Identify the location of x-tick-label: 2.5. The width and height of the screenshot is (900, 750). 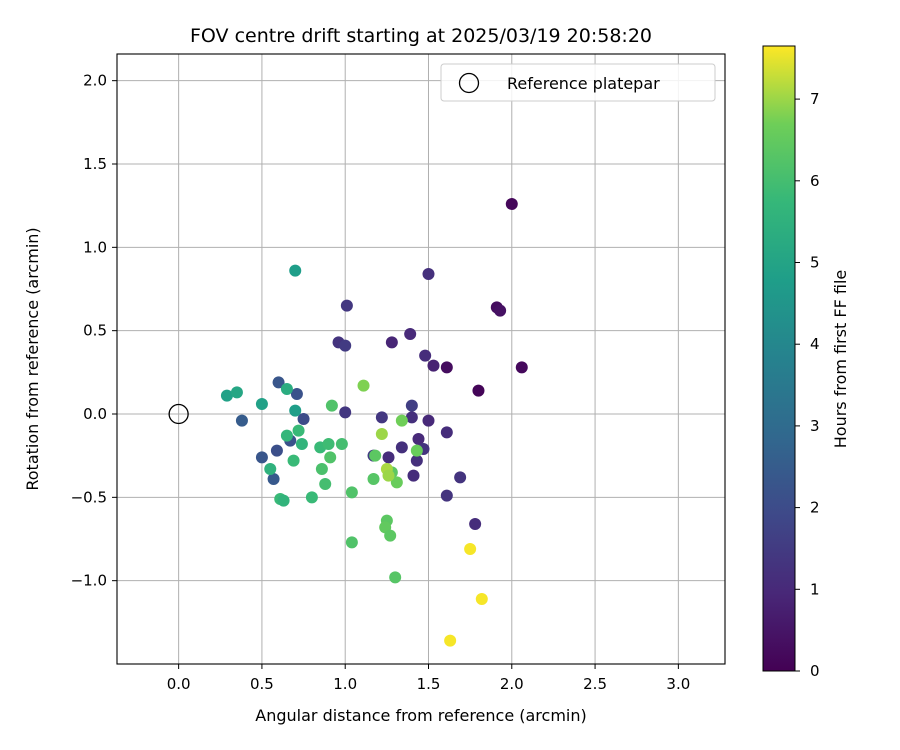
(595, 684).